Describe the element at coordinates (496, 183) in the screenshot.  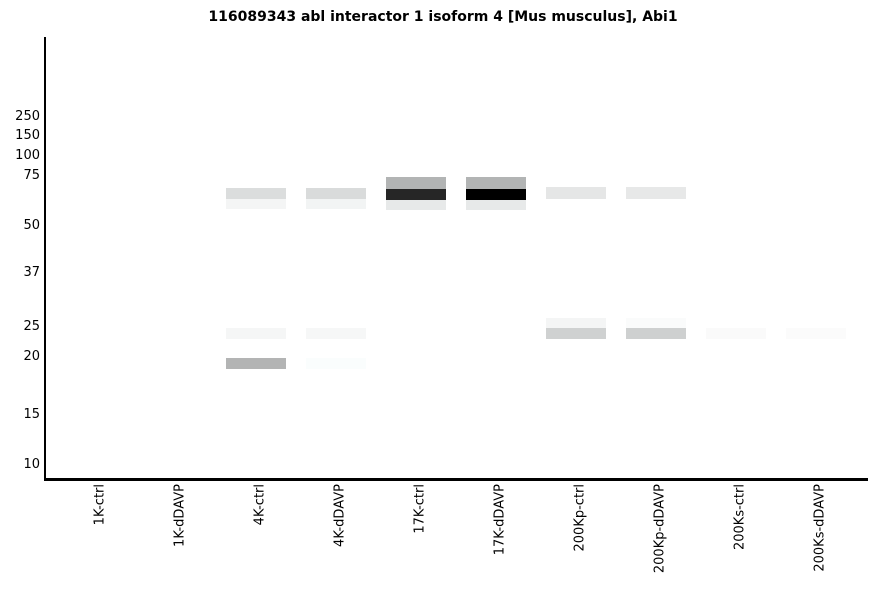
I see `gel-band-17K-dDAVP-74kda` at that location.